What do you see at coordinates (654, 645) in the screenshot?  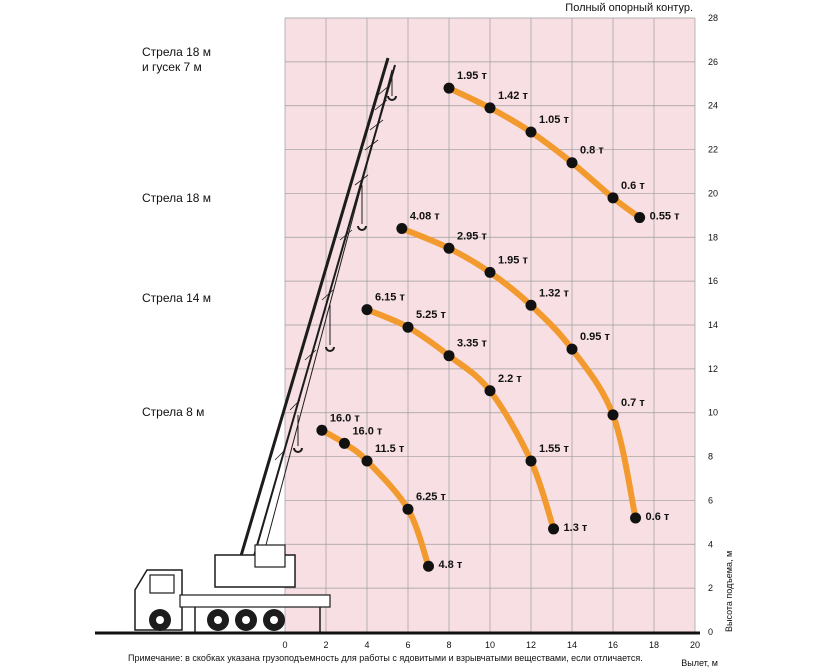 I see `x-tick-label: 18` at bounding box center [654, 645].